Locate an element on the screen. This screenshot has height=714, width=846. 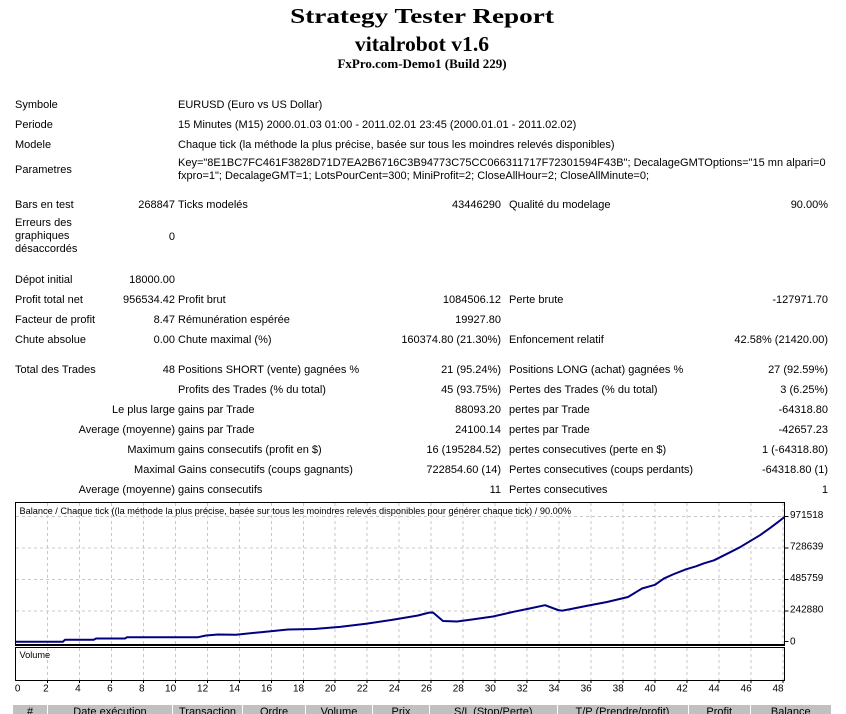
svg-text: 40 is located at coordinates (651, 689).